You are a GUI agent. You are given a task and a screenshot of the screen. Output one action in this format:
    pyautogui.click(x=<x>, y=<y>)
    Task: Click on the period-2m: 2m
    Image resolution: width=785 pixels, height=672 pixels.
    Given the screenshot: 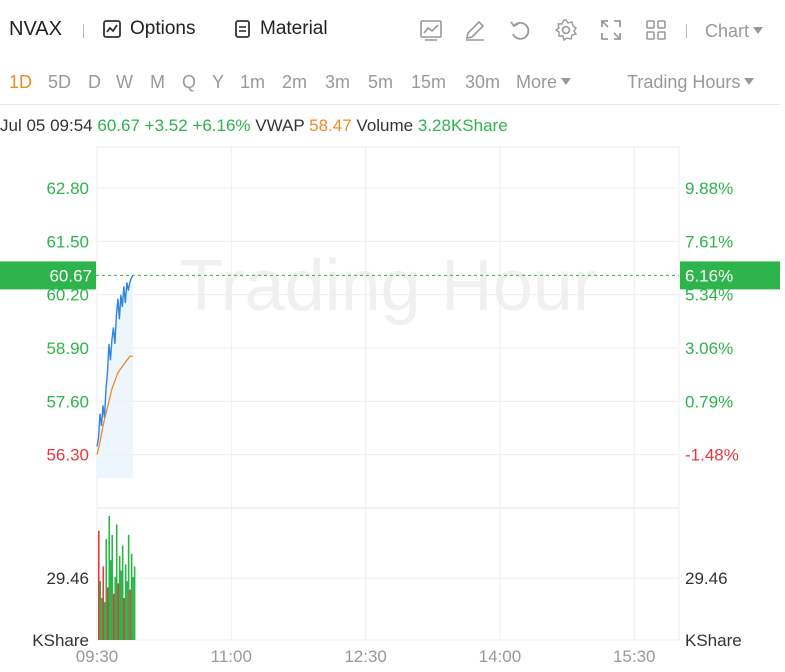 What is the action you would take?
    pyautogui.click(x=295, y=82)
    